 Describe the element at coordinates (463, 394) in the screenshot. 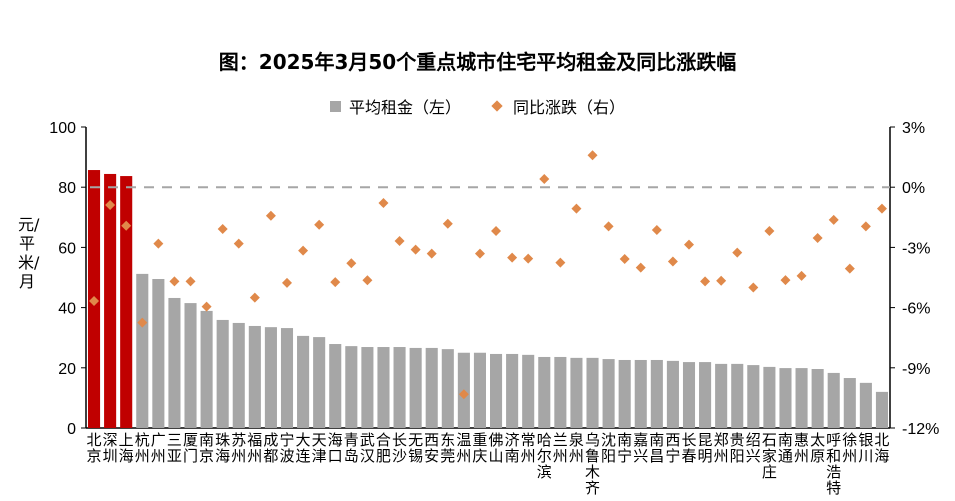

I see `dot-温州` at that location.